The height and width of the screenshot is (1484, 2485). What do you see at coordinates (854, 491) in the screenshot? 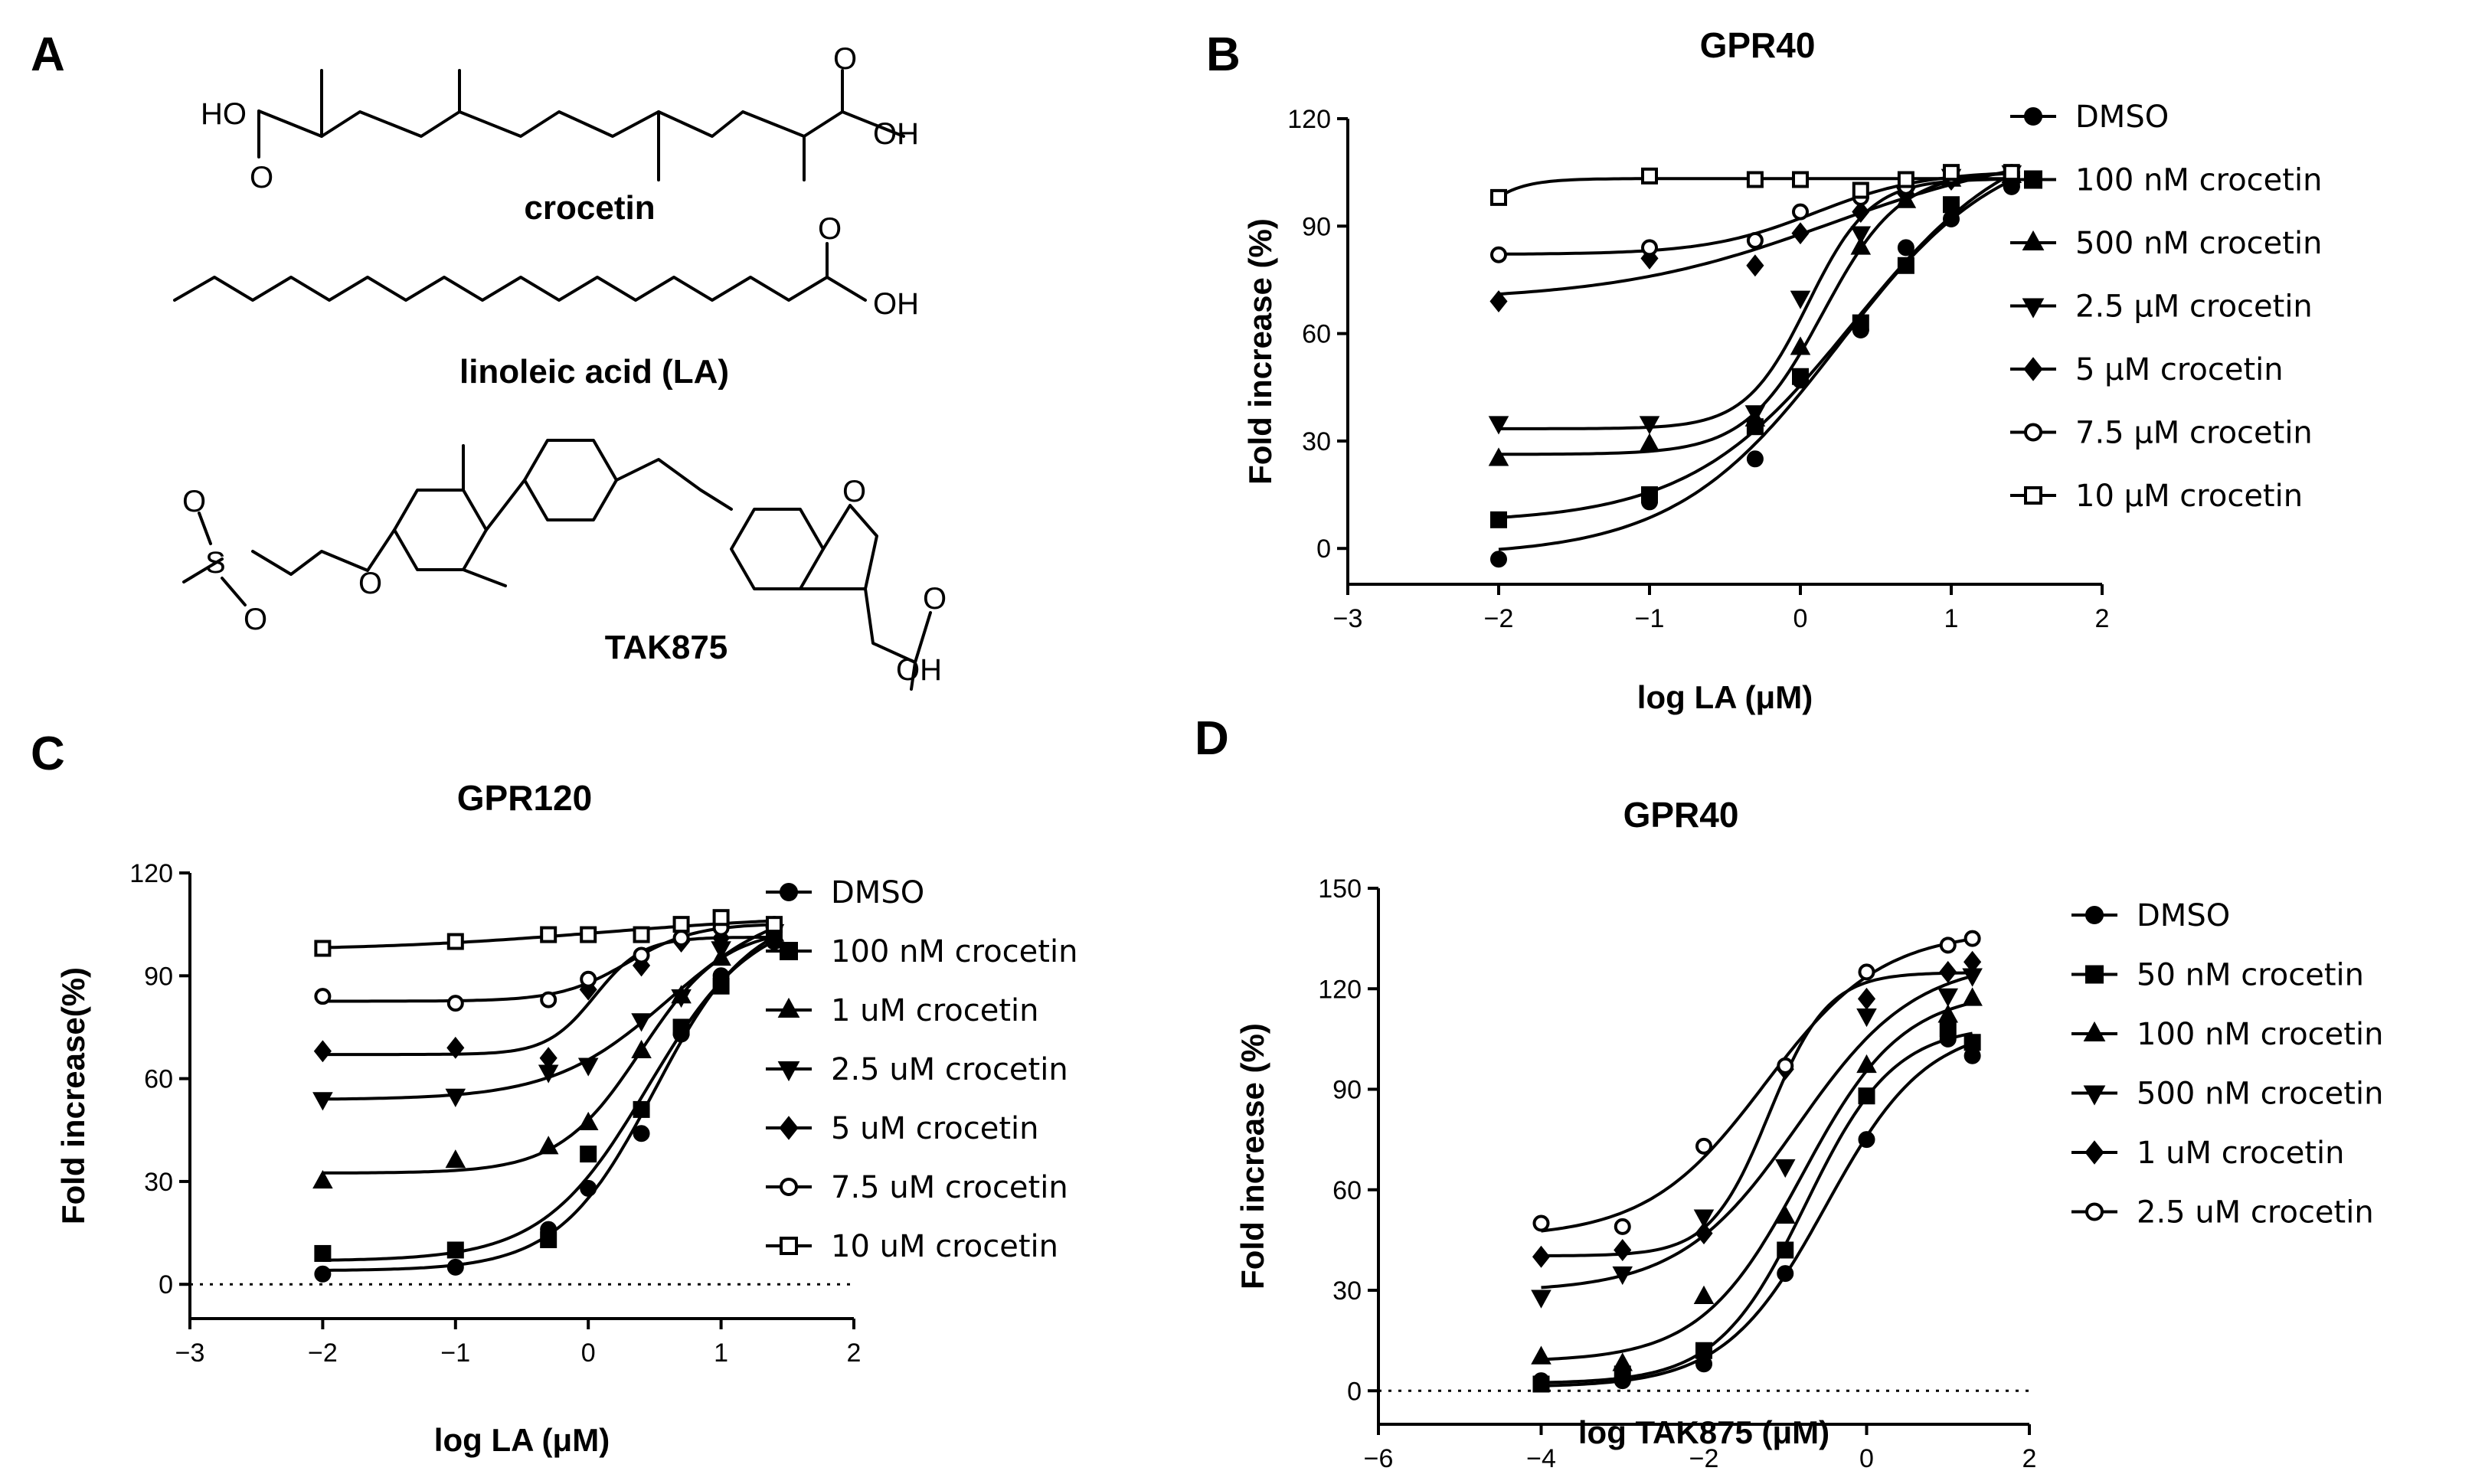
I see `tak875-atom-o-ring: O` at bounding box center [854, 491].